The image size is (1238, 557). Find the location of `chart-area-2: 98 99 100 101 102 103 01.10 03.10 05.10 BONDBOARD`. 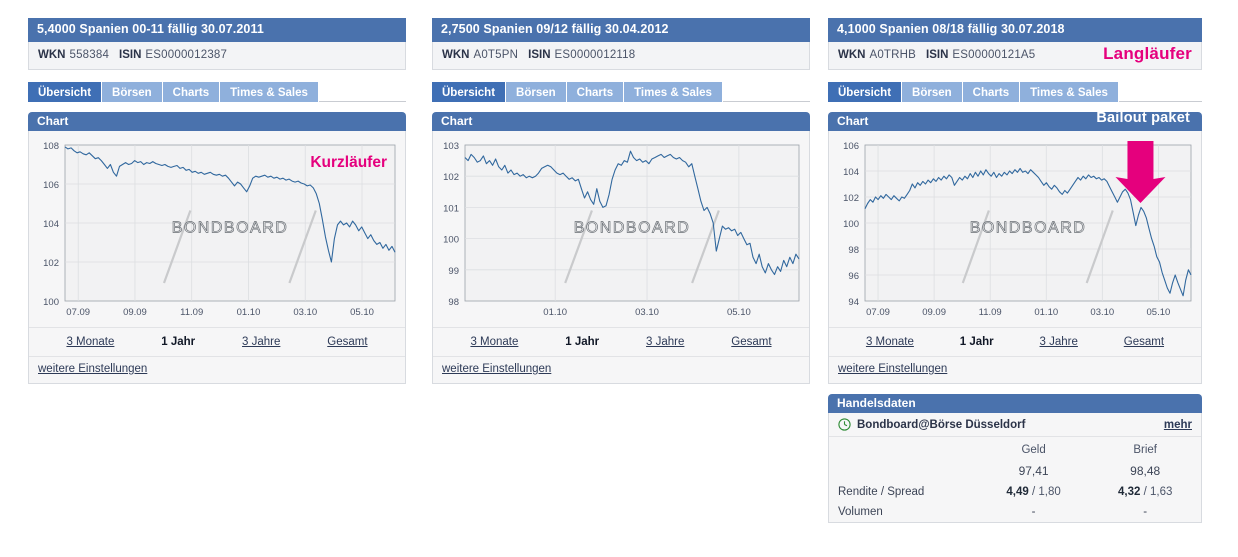

chart-area-2: 98 99 100 101 102 103 01.10 03.10 05.10 BONDBOARD is located at coordinates (621, 229).